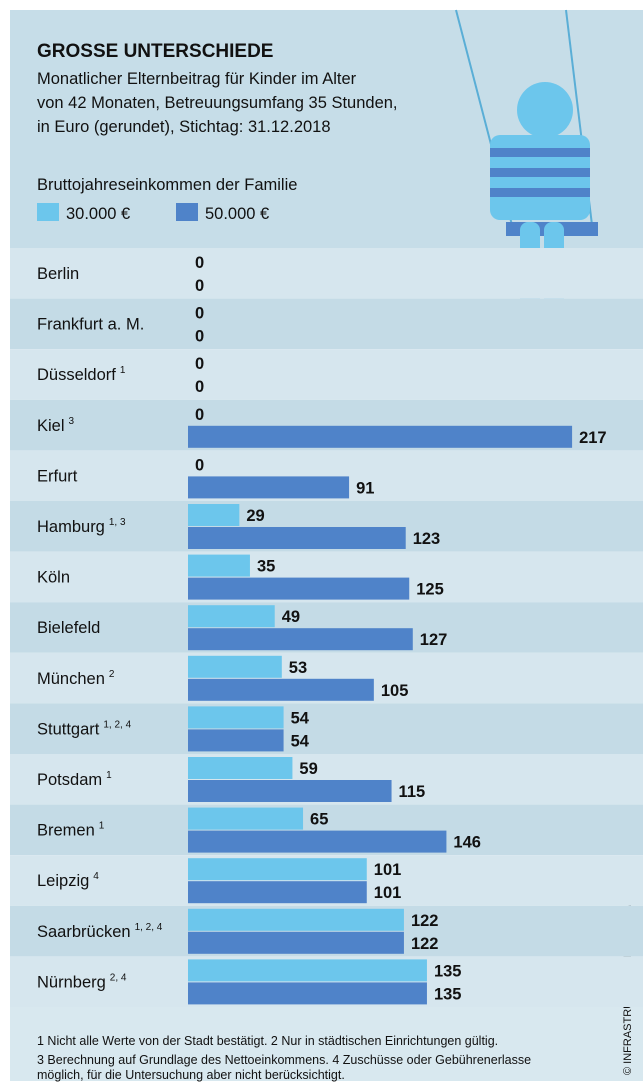 This screenshot has height=1091, width=643. I want to click on category-name: Bremen, so click(66, 831).